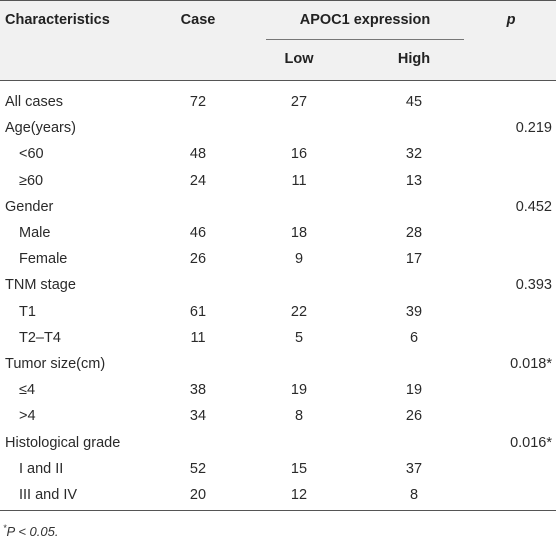  I want to click on low-value: 27, so click(299, 102).